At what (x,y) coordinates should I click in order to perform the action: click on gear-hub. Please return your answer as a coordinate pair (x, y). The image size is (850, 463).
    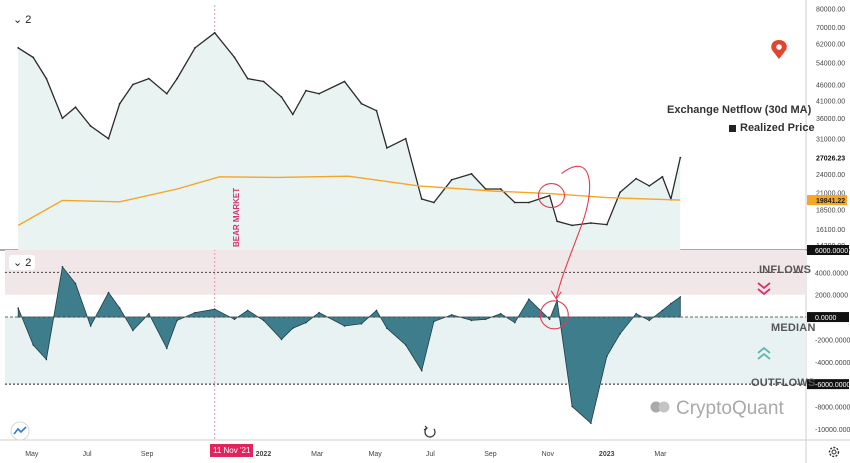
    Looking at the image, I should click on (834, 452).